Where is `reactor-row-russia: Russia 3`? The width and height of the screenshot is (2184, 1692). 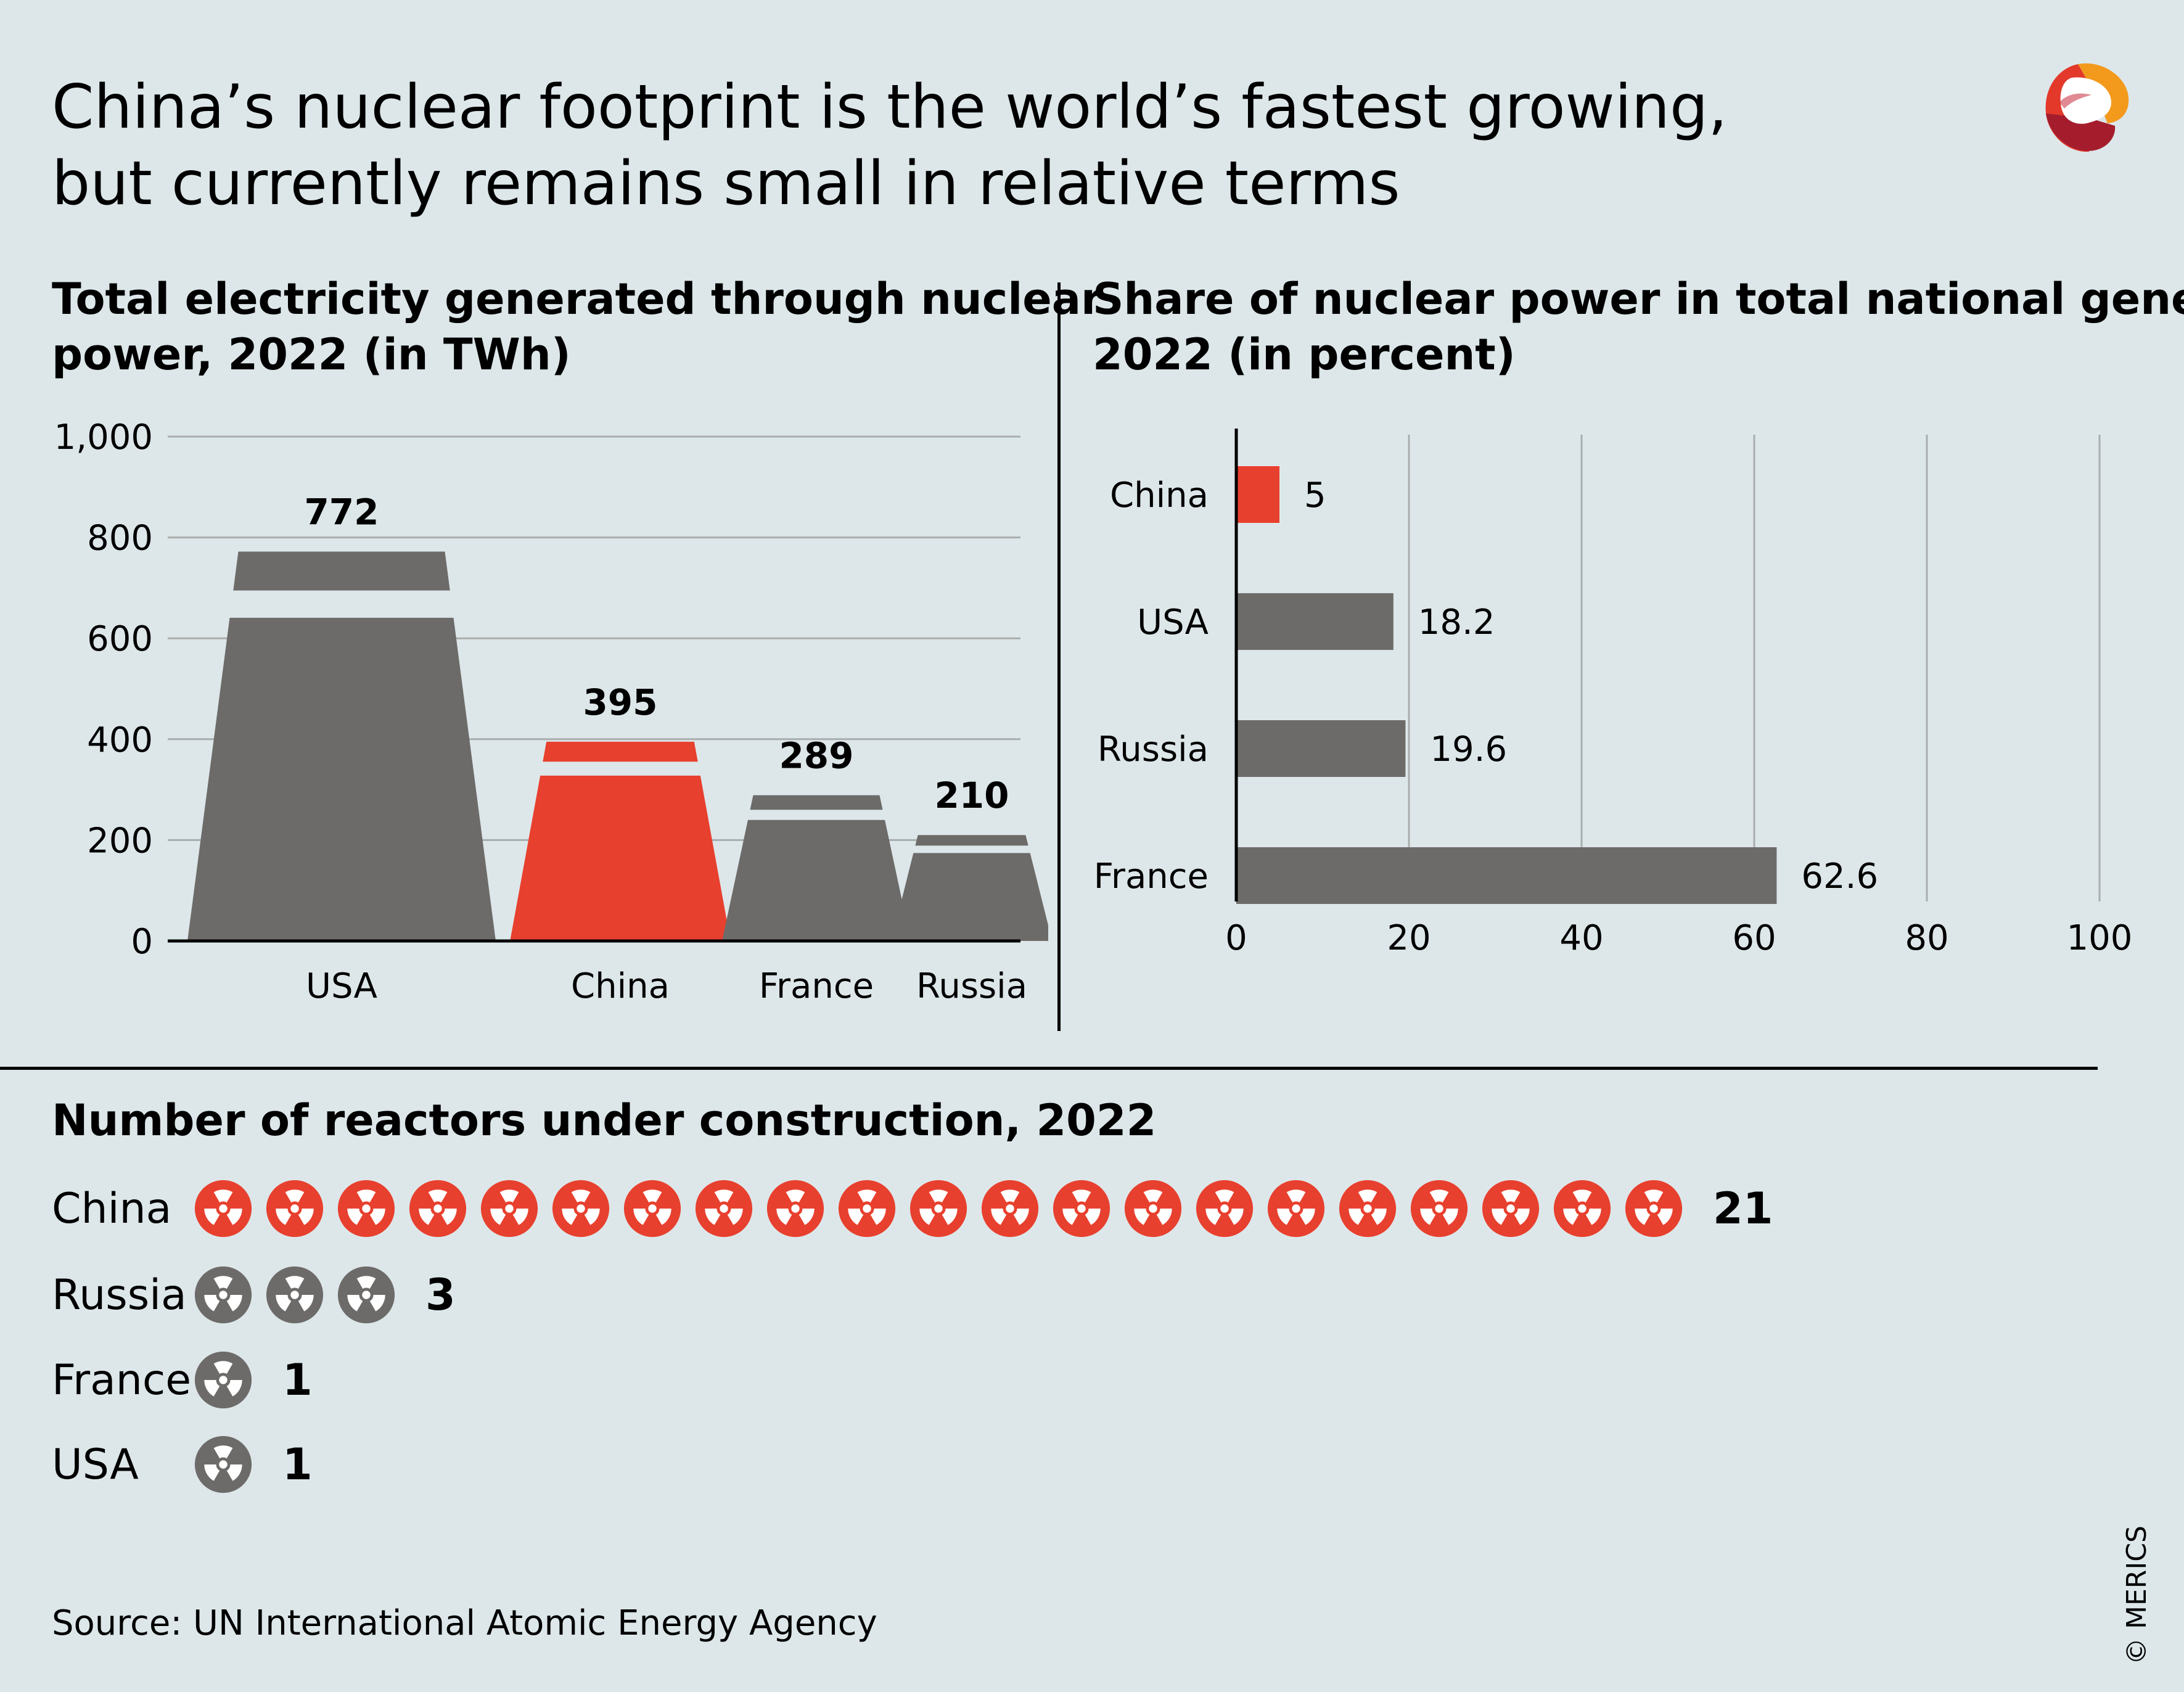 reactor-row-russia: Russia 3 is located at coordinates (254, 1295).